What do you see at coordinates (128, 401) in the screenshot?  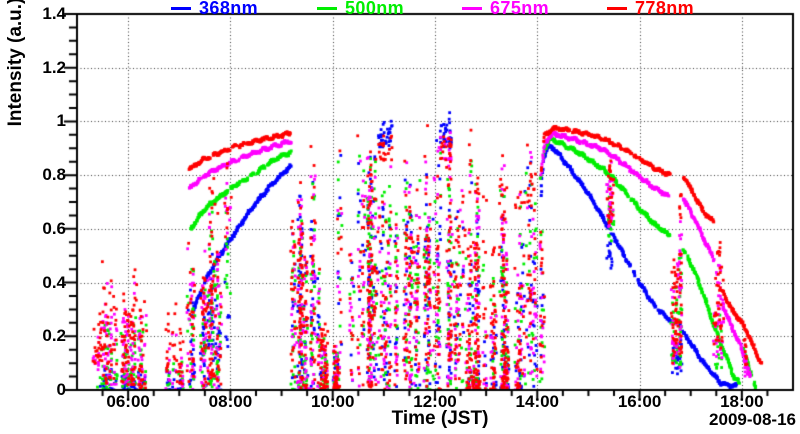 I see `x-tick-label: 06:00` at bounding box center [128, 401].